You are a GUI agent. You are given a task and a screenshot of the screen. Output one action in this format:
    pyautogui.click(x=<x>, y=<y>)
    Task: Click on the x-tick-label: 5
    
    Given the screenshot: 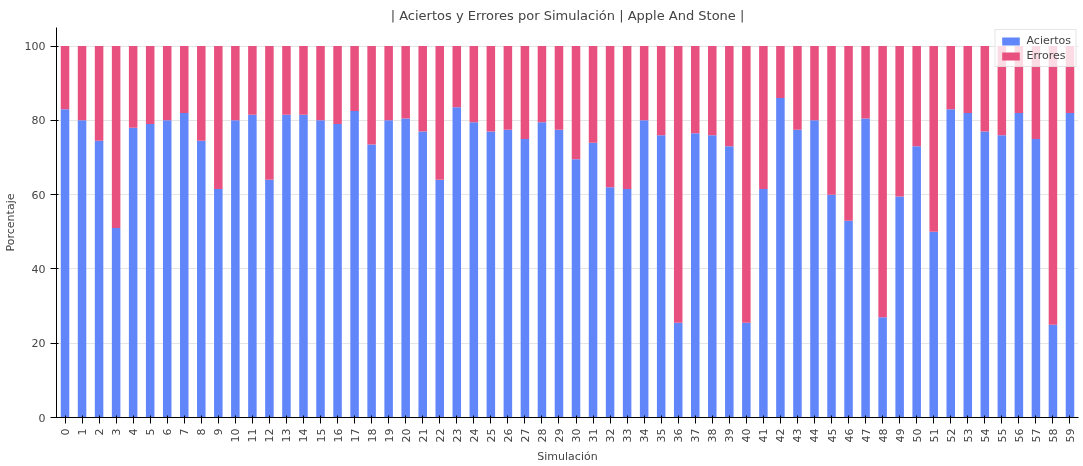 What is the action you would take?
    pyautogui.click(x=151, y=432)
    